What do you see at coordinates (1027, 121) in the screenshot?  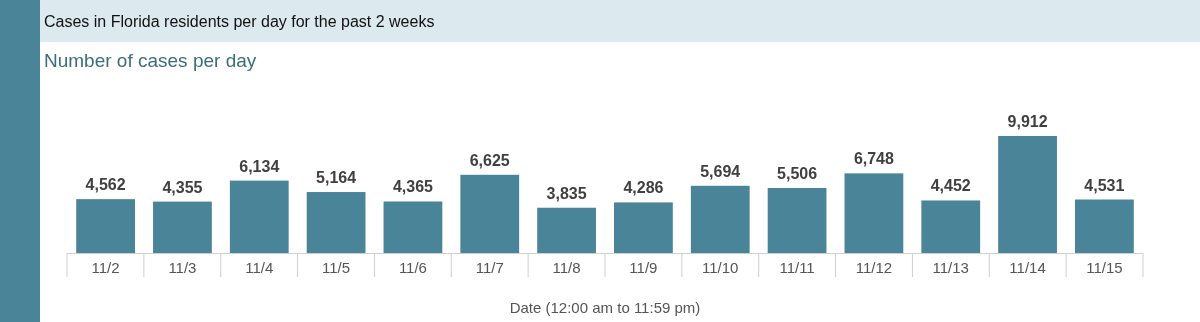 I see `data-label: 9,912` at bounding box center [1027, 121].